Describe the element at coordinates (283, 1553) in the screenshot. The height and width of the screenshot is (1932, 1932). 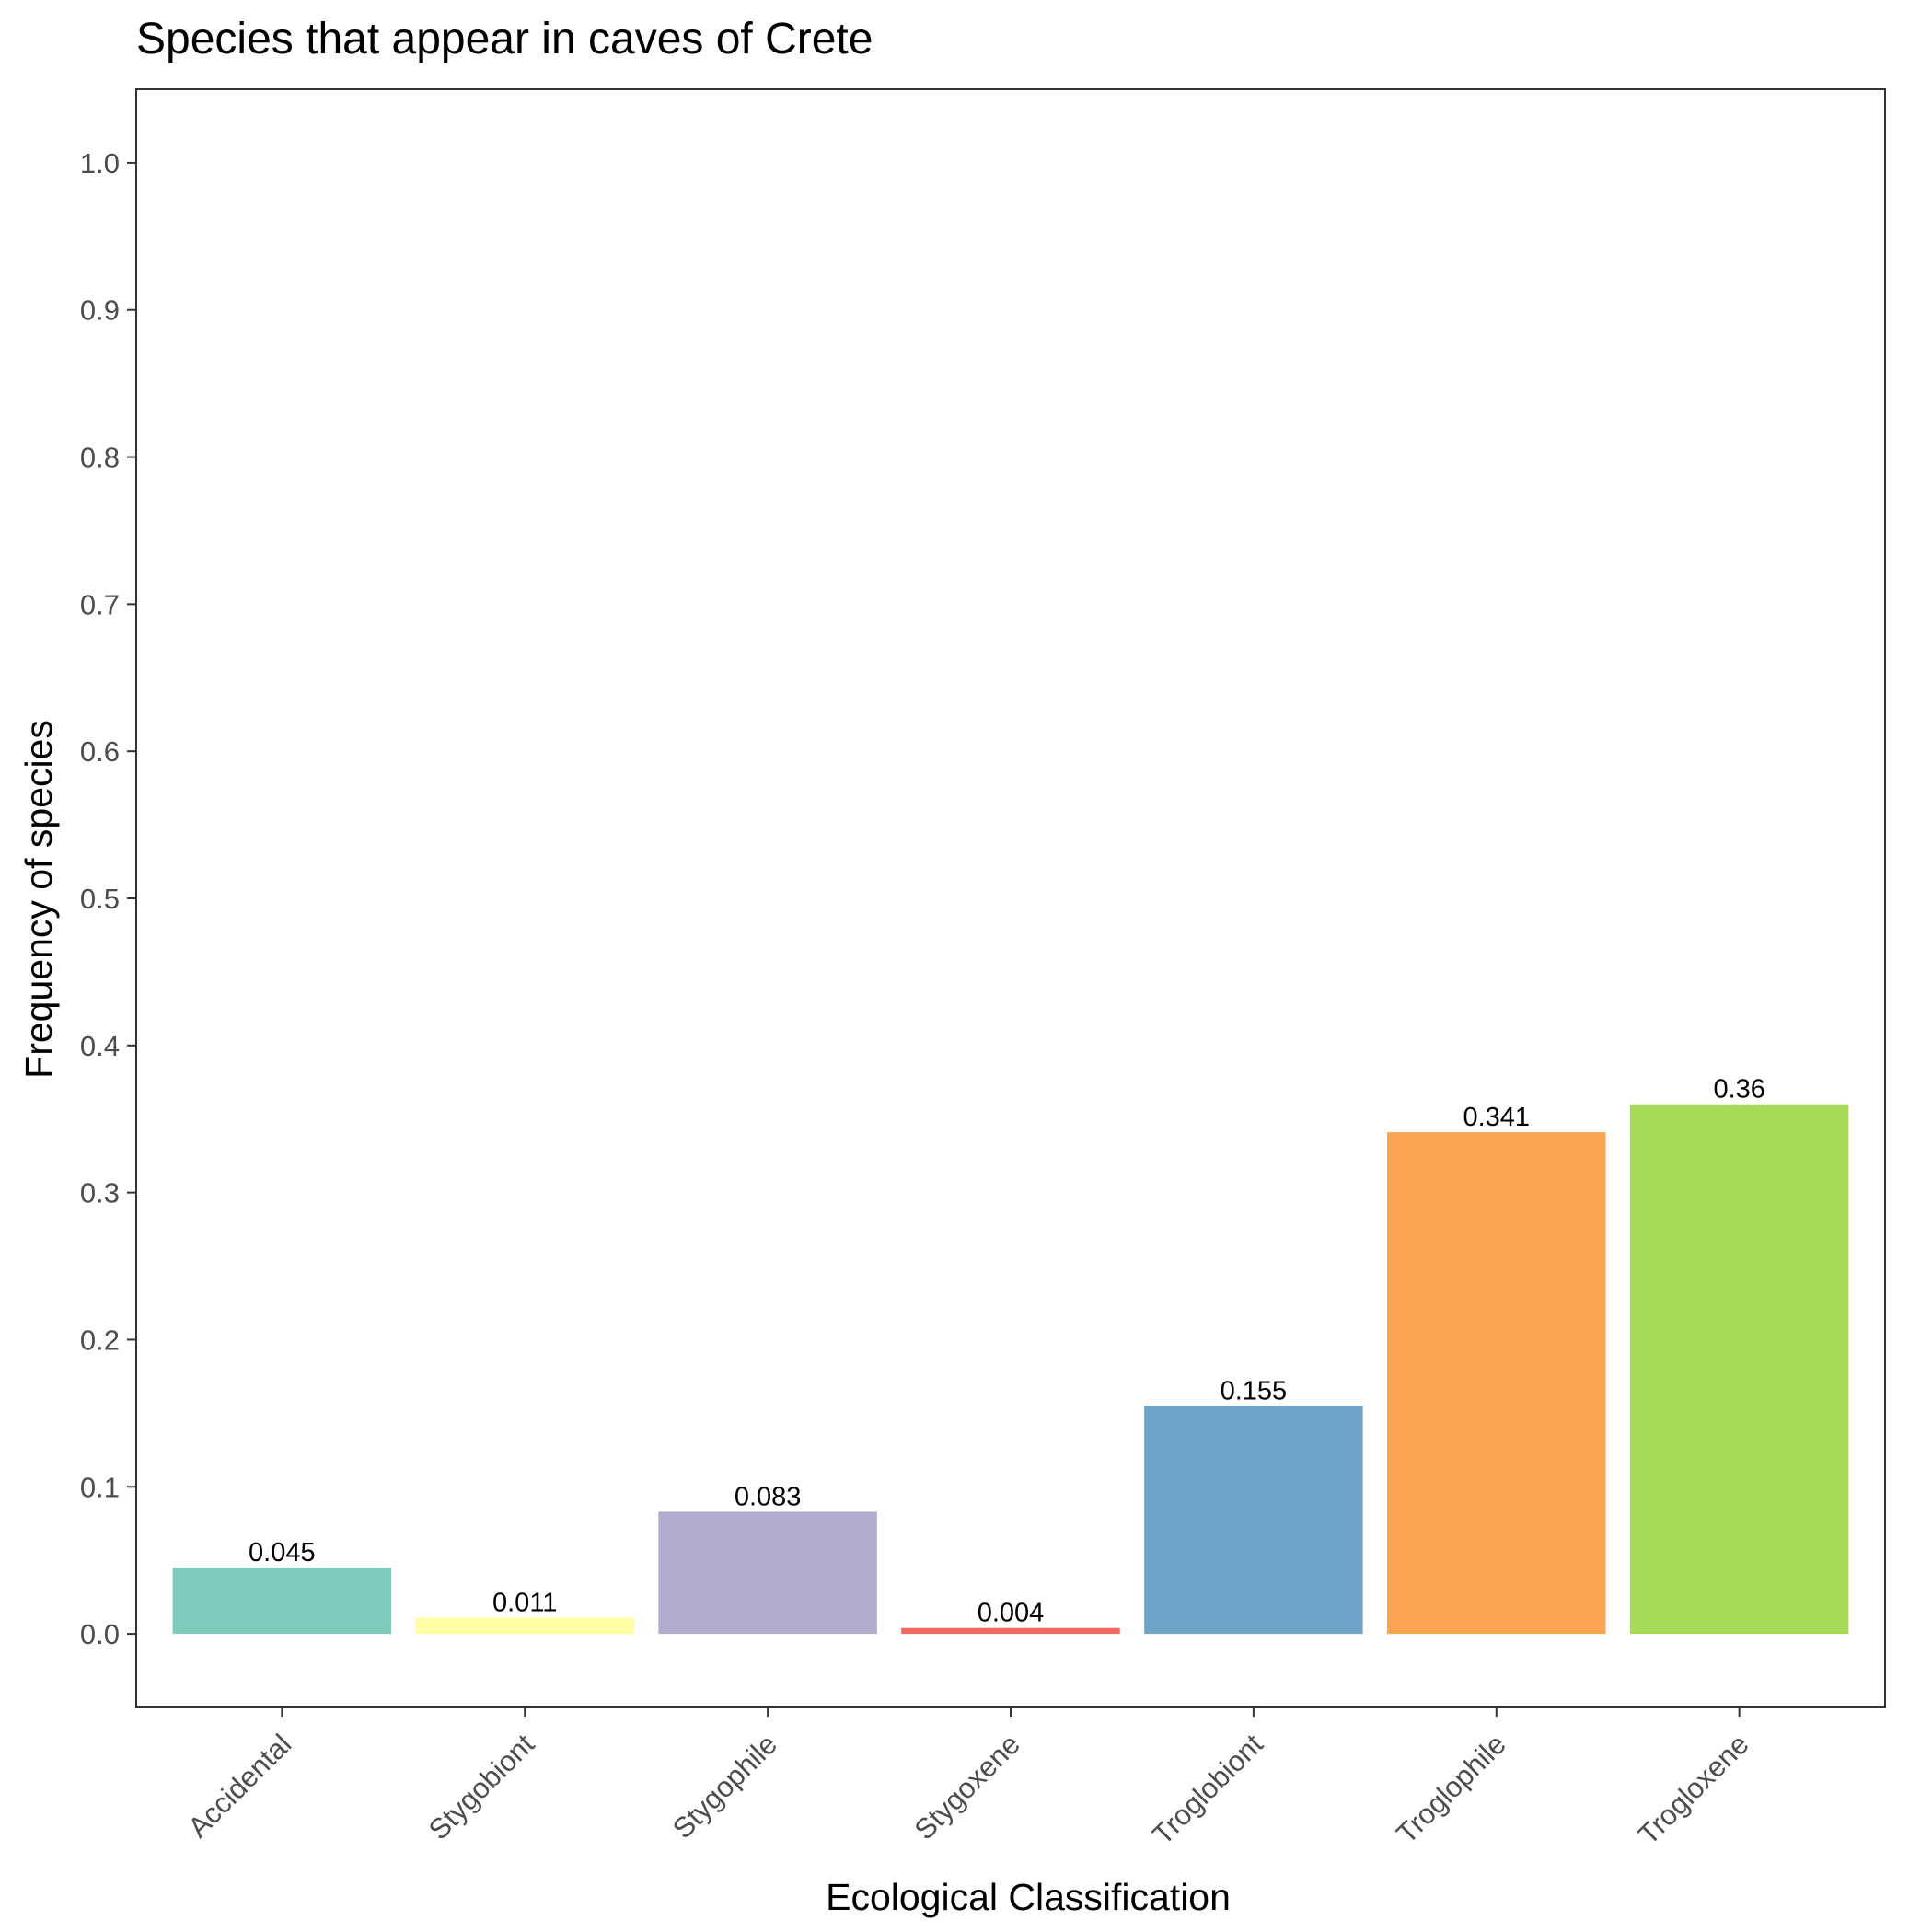
I see `data-label-accidental: 0.045` at that location.